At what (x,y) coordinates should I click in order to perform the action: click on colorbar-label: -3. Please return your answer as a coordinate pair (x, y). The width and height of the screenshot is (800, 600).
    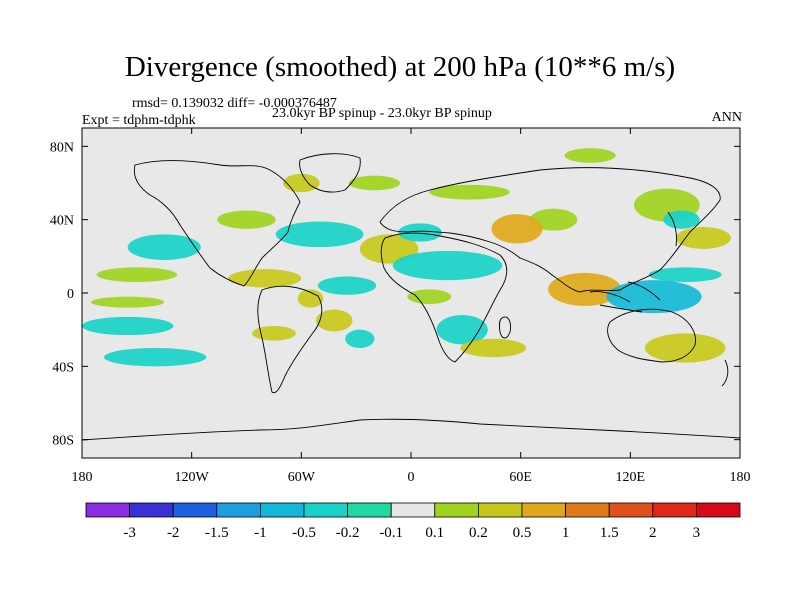
    Looking at the image, I should click on (129, 533).